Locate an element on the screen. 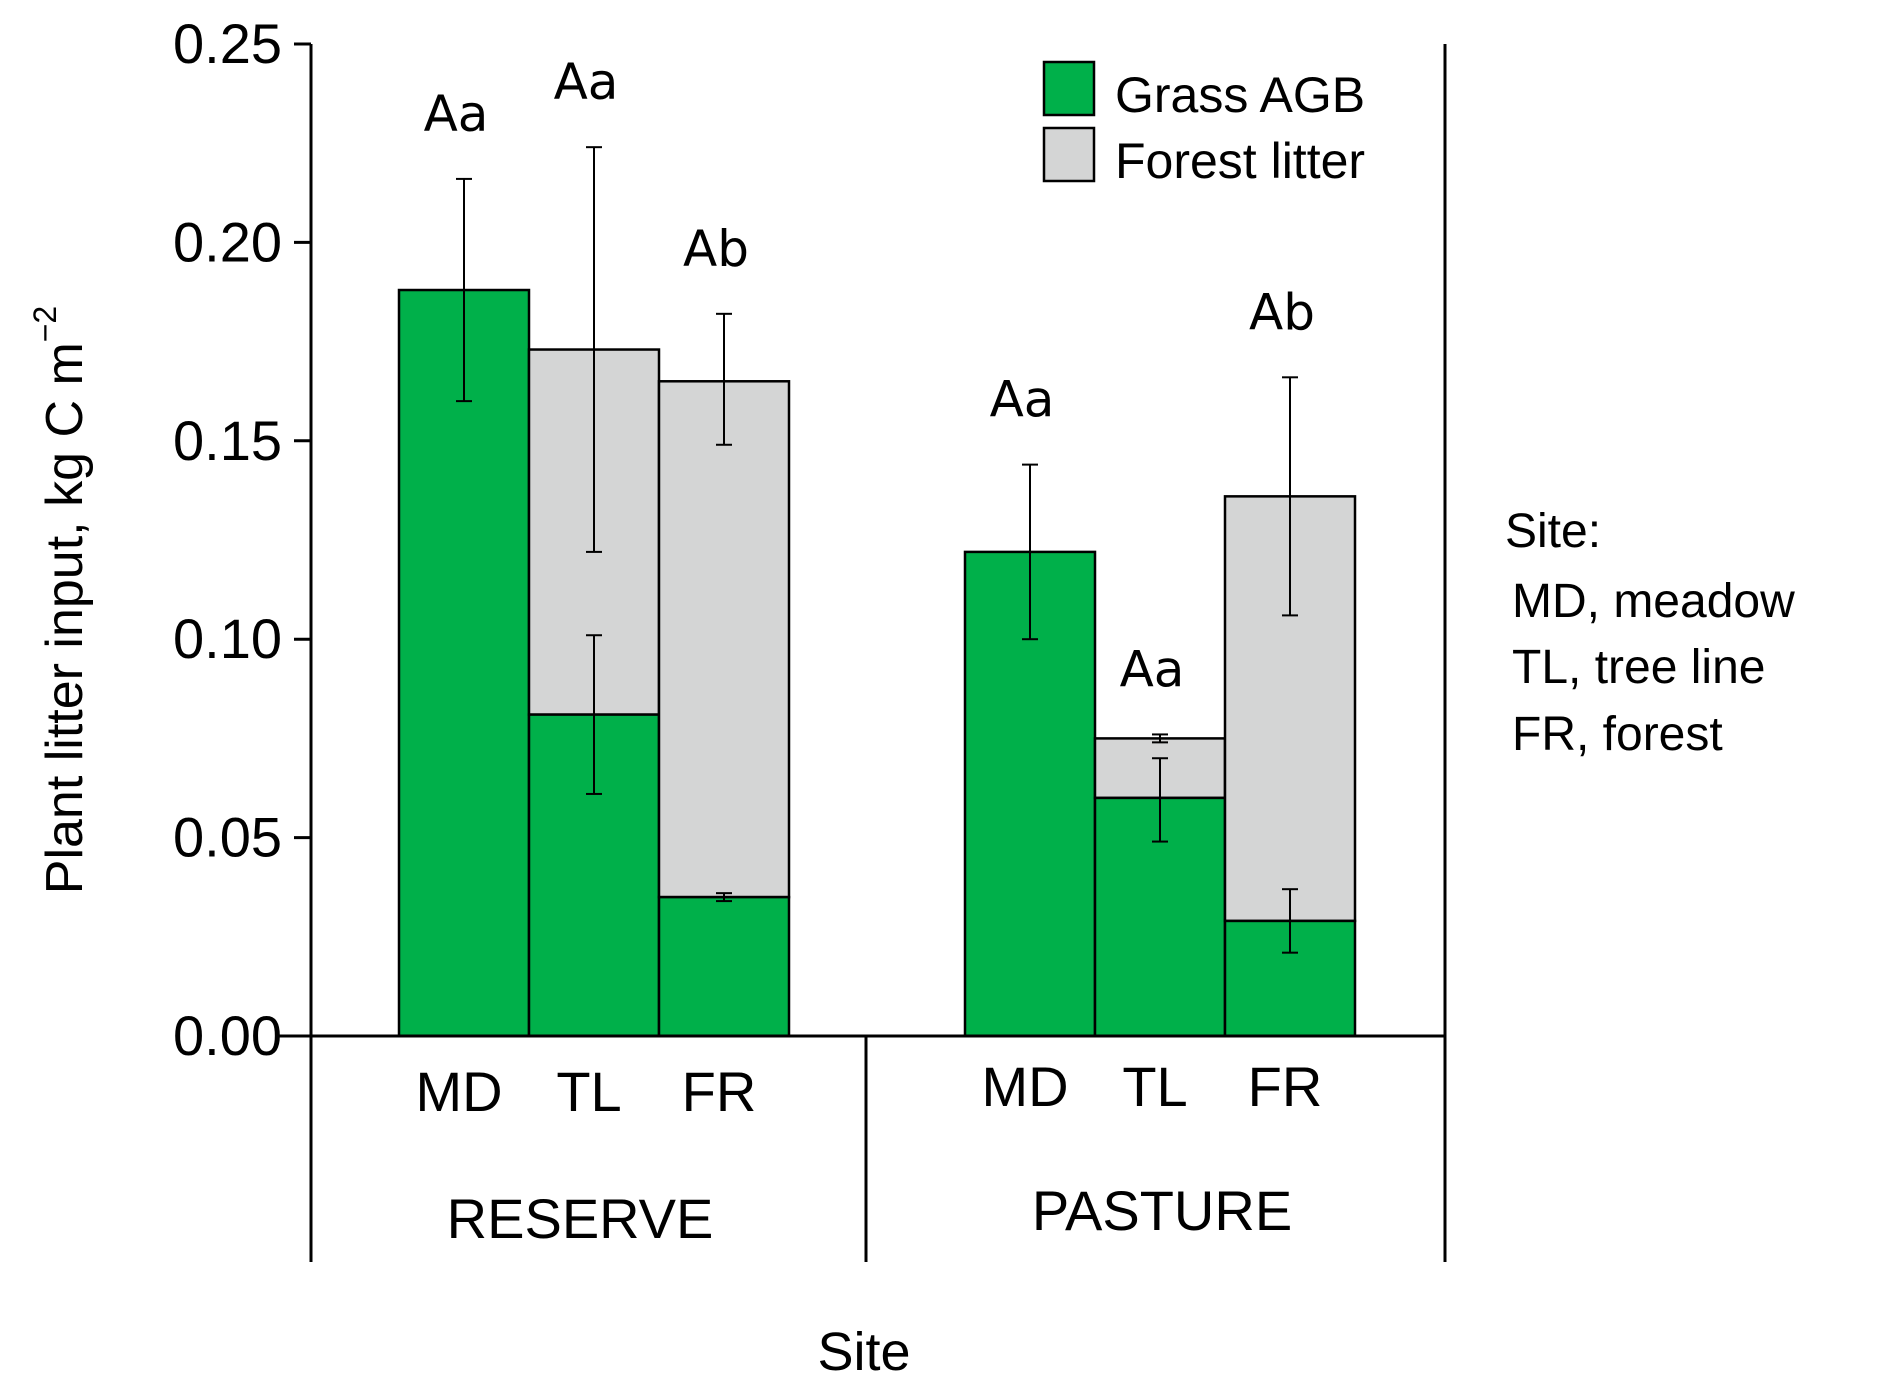  error-bar-grass-reserve-tl is located at coordinates (594, 714).